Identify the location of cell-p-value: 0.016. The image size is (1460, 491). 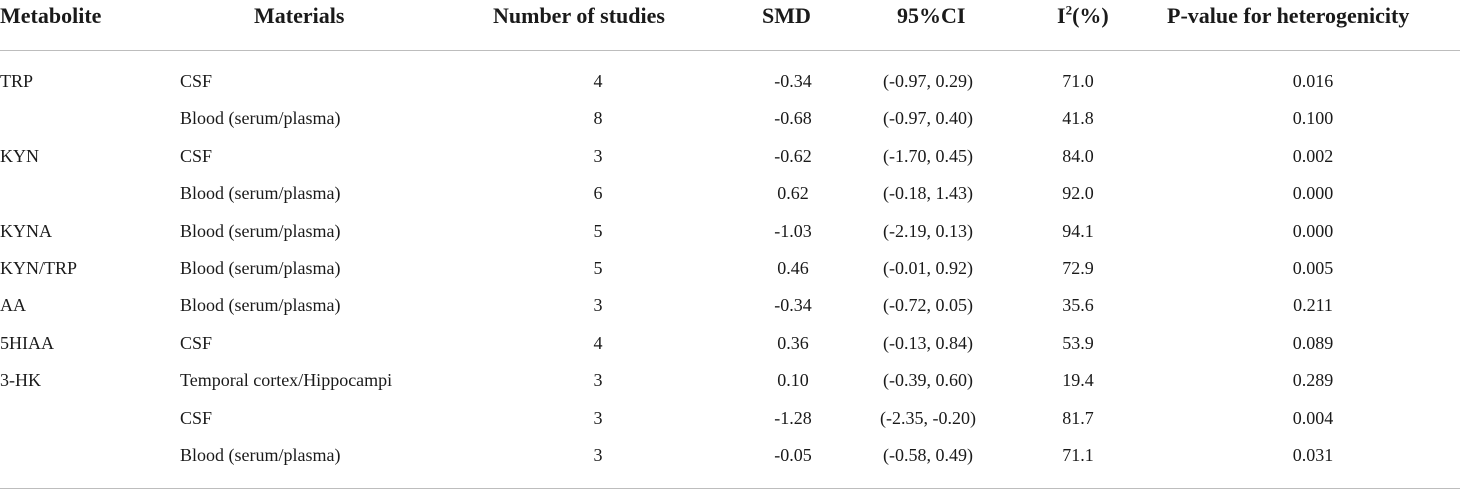
(1313, 81).